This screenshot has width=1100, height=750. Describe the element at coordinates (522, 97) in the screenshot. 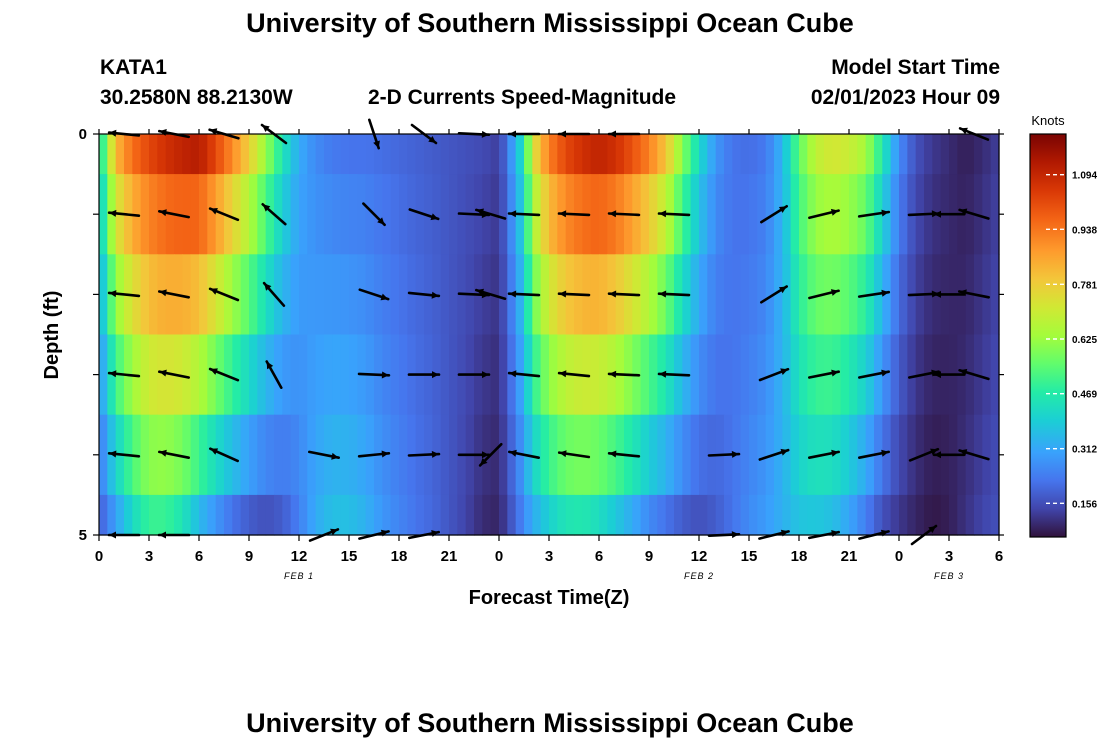

I see `chart-title: 2-D Currents Speed-Magnitude` at that location.